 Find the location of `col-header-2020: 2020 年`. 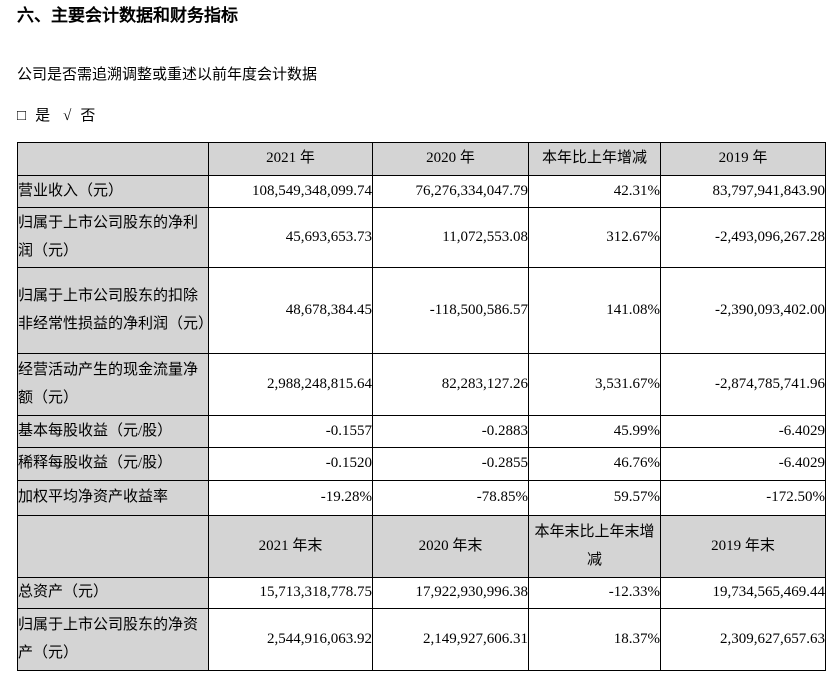

col-header-2020: 2020 年 is located at coordinates (450, 159).